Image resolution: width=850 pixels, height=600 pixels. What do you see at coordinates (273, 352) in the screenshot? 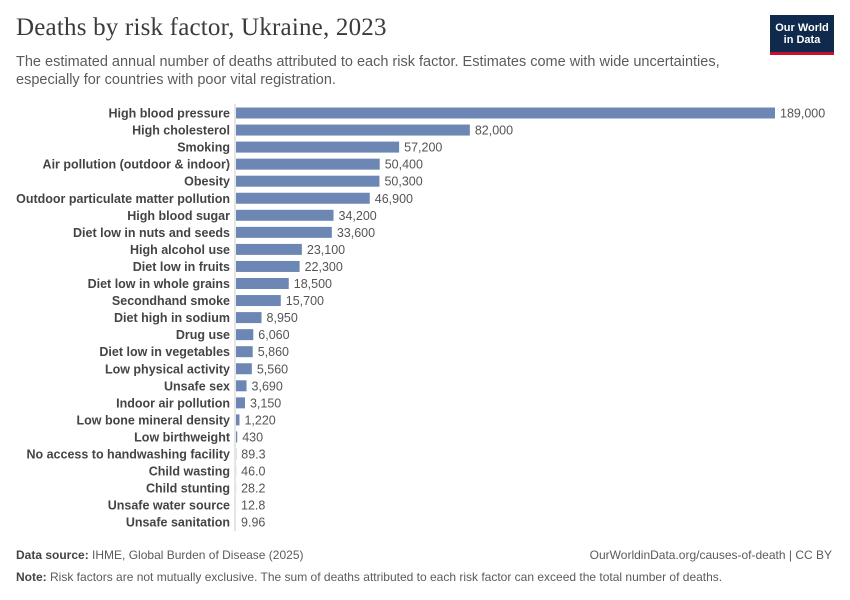
I see `value-label: 5,860` at bounding box center [273, 352].